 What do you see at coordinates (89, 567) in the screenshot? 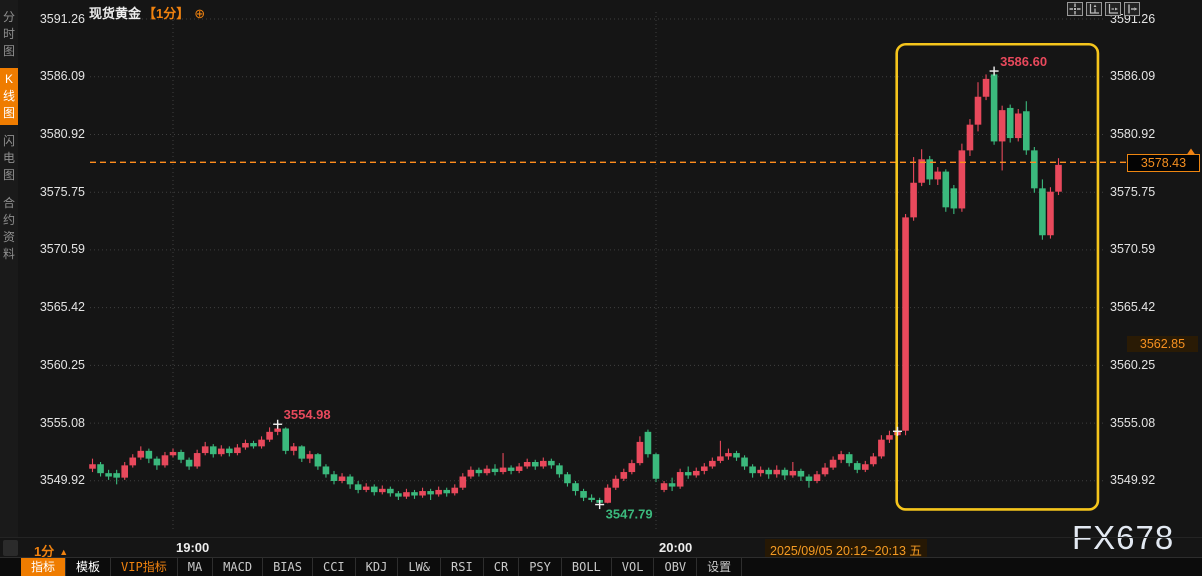
I see `indicator-tab-模板: 模板` at bounding box center [89, 567].